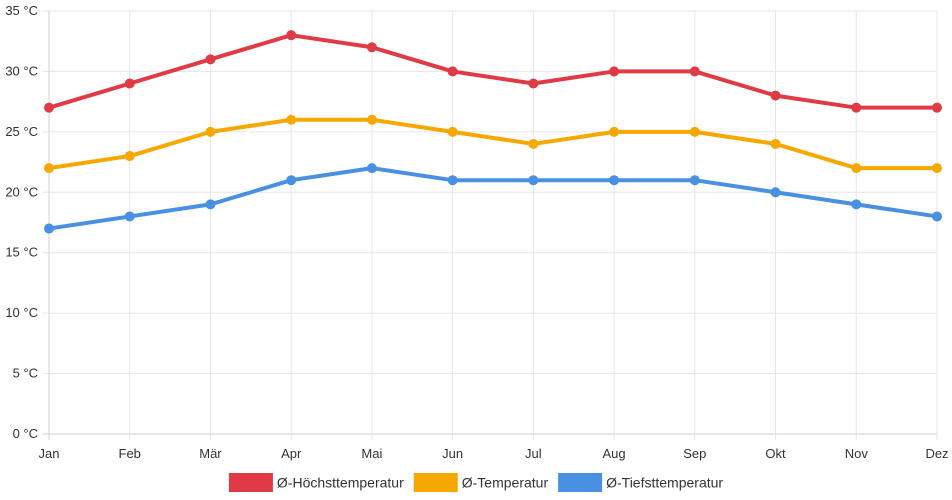 Image resolution: width=952 pixels, height=500 pixels. I want to click on x-tick-label: Apr, so click(291, 453).